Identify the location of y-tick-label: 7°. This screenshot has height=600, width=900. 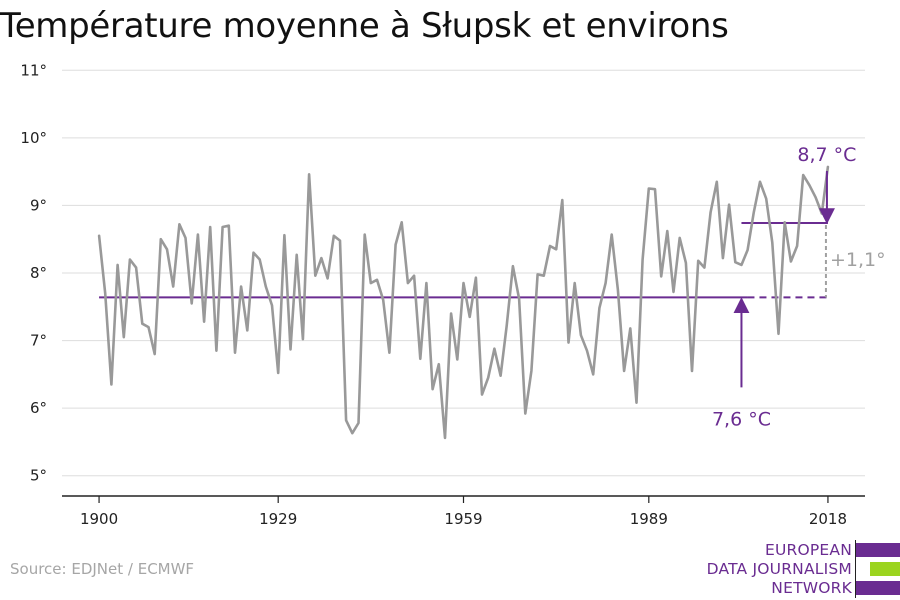
(38, 341).